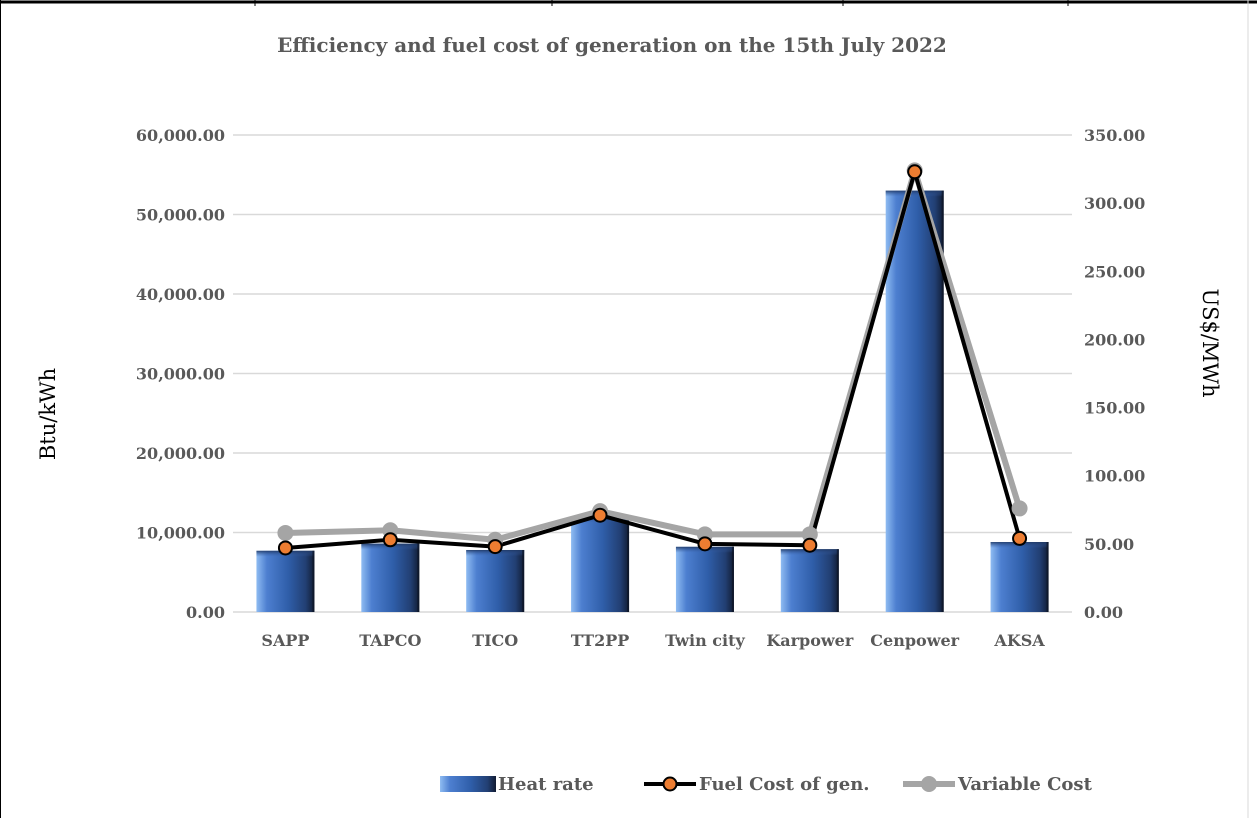 The image size is (1257, 822). What do you see at coordinates (180, 215) in the screenshot?
I see `left-tick-label: 50,000.00` at bounding box center [180, 215].